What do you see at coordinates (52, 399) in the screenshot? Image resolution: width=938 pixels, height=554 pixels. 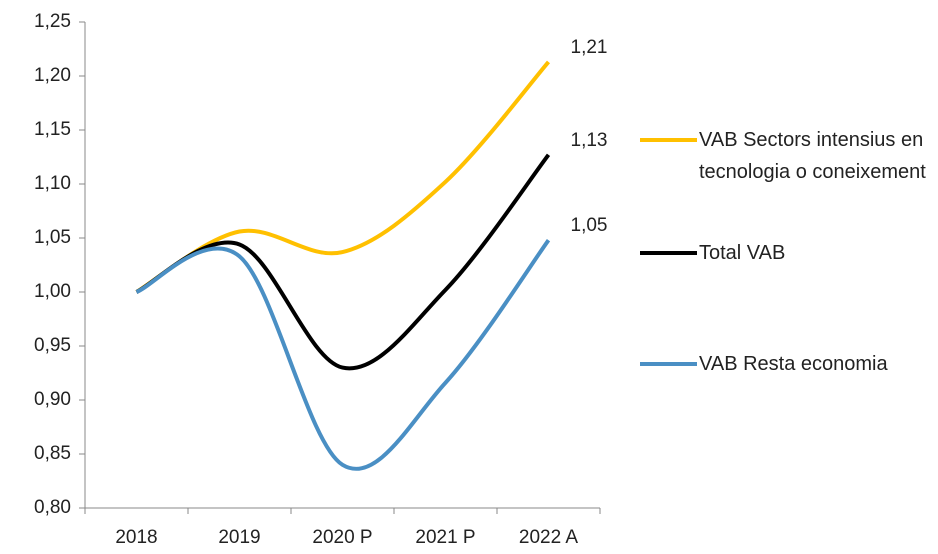 I see `y-tick-label: 0,90` at bounding box center [52, 399].